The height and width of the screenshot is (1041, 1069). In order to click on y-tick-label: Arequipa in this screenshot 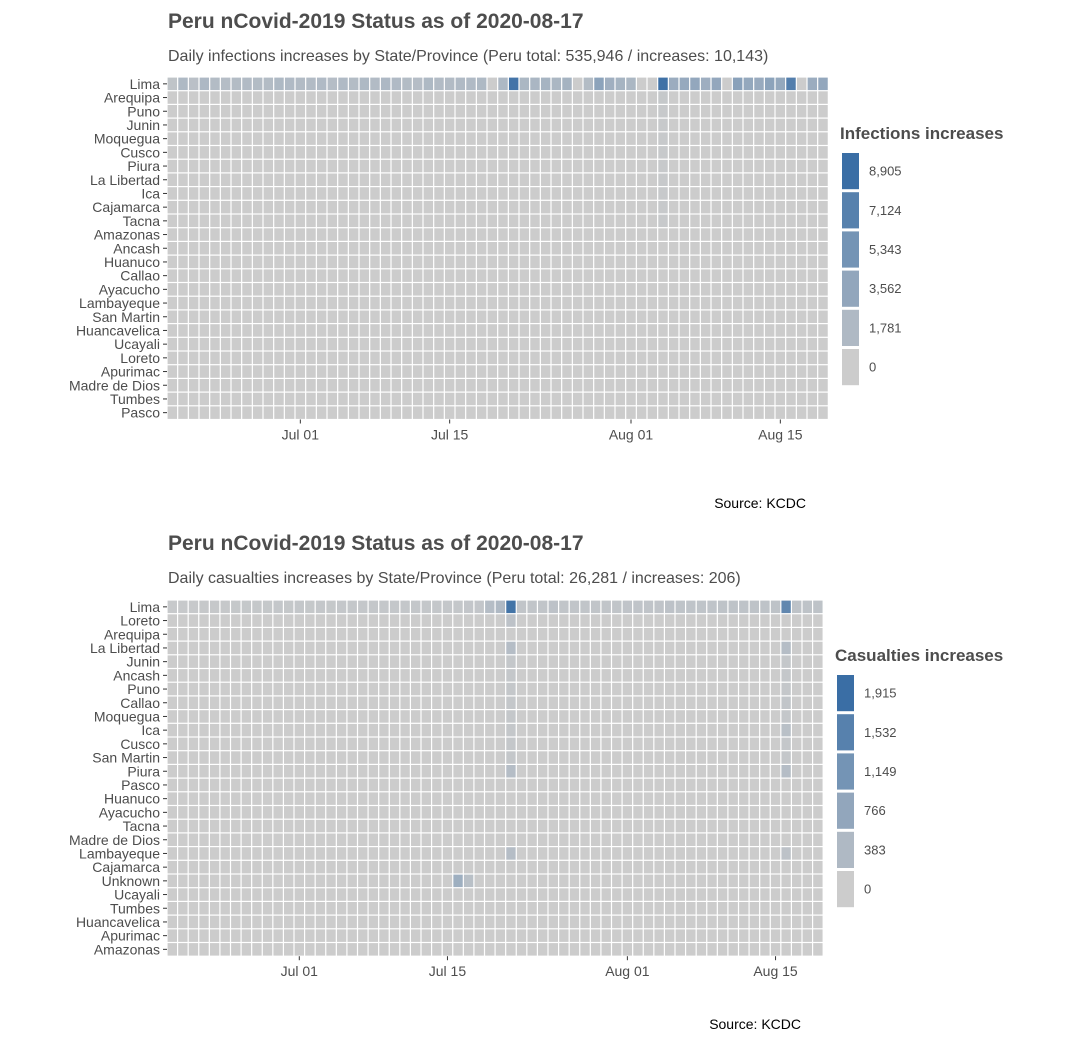, I will do `click(132, 634)`.